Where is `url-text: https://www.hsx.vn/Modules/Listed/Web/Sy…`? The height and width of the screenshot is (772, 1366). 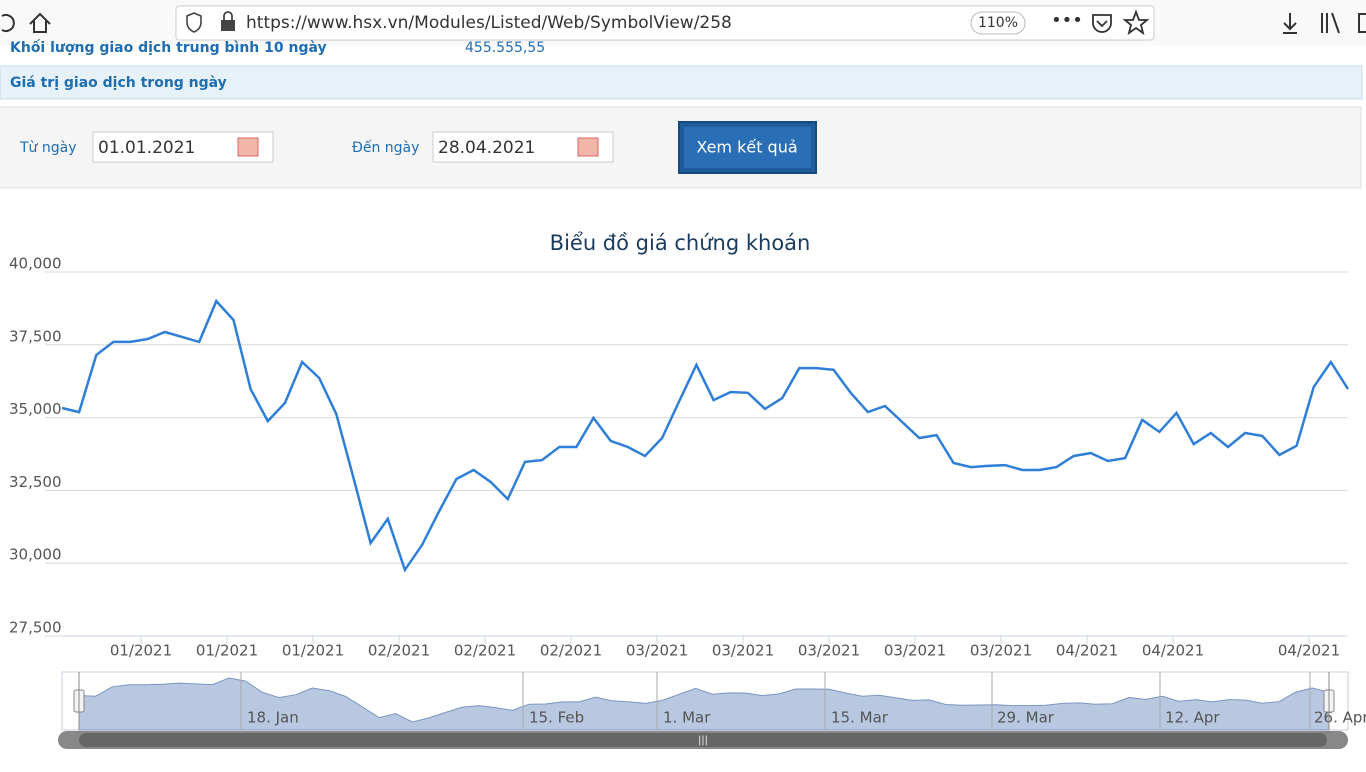
url-text: https://www.hsx.vn/Modules/Listed/Web/Sy… is located at coordinates (489, 23).